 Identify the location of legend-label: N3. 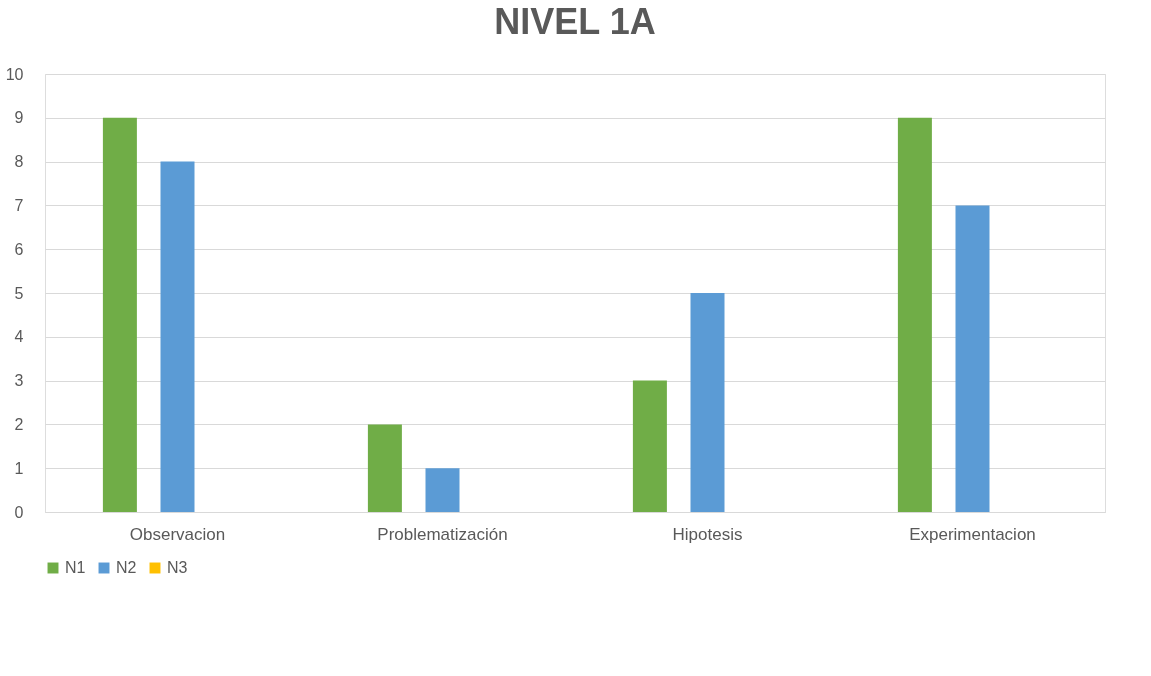
(177, 567).